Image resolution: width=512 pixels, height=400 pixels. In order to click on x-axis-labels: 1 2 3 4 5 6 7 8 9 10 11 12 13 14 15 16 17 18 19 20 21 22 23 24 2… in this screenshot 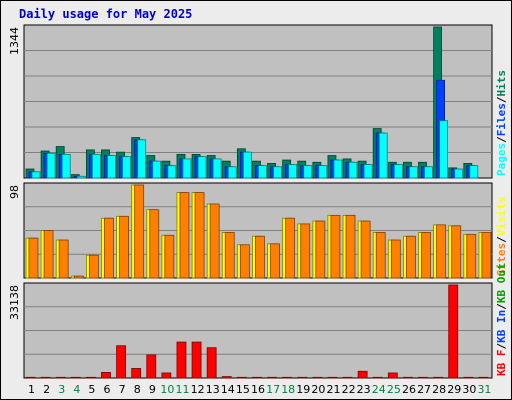, I will do `click(259, 389)`.